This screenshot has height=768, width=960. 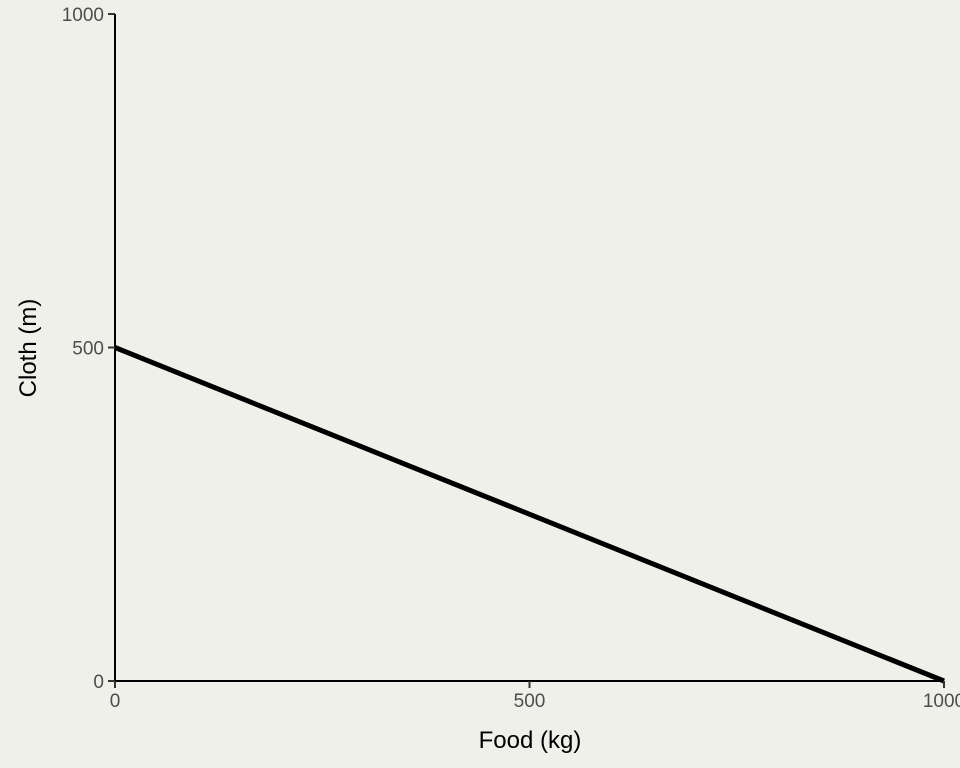 What do you see at coordinates (530, 701) in the screenshot?
I see `x-tick-label: 500` at bounding box center [530, 701].